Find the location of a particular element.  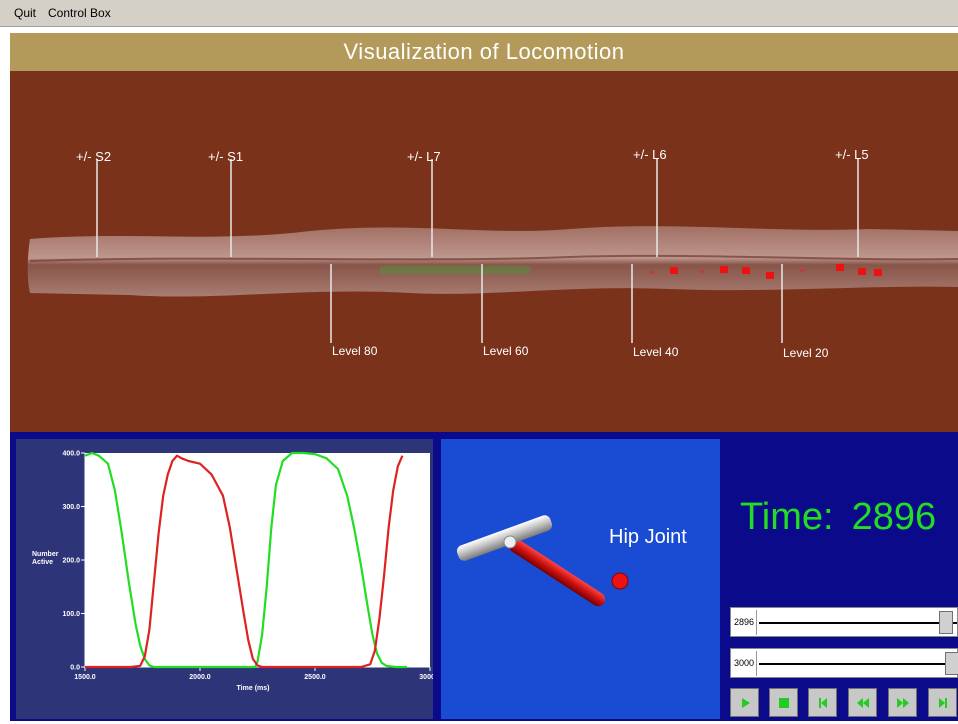

x-tick-label: 1500.0 is located at coordinates (85, 677).